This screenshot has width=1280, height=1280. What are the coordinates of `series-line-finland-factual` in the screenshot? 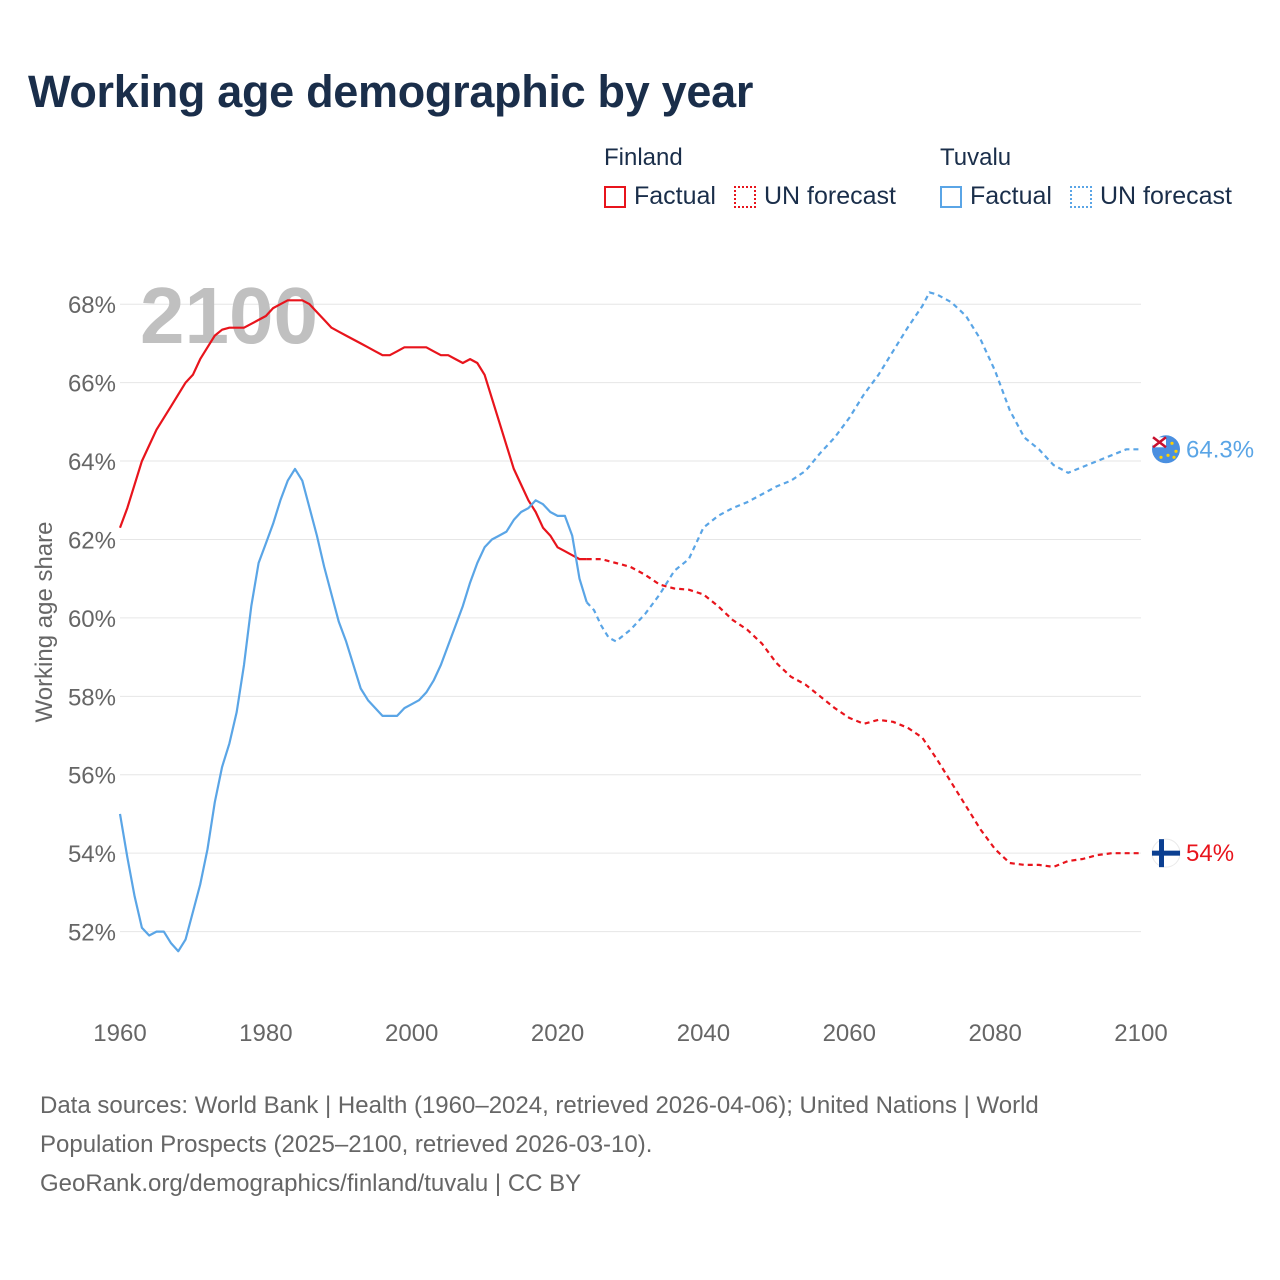 It's located at (352, 430).